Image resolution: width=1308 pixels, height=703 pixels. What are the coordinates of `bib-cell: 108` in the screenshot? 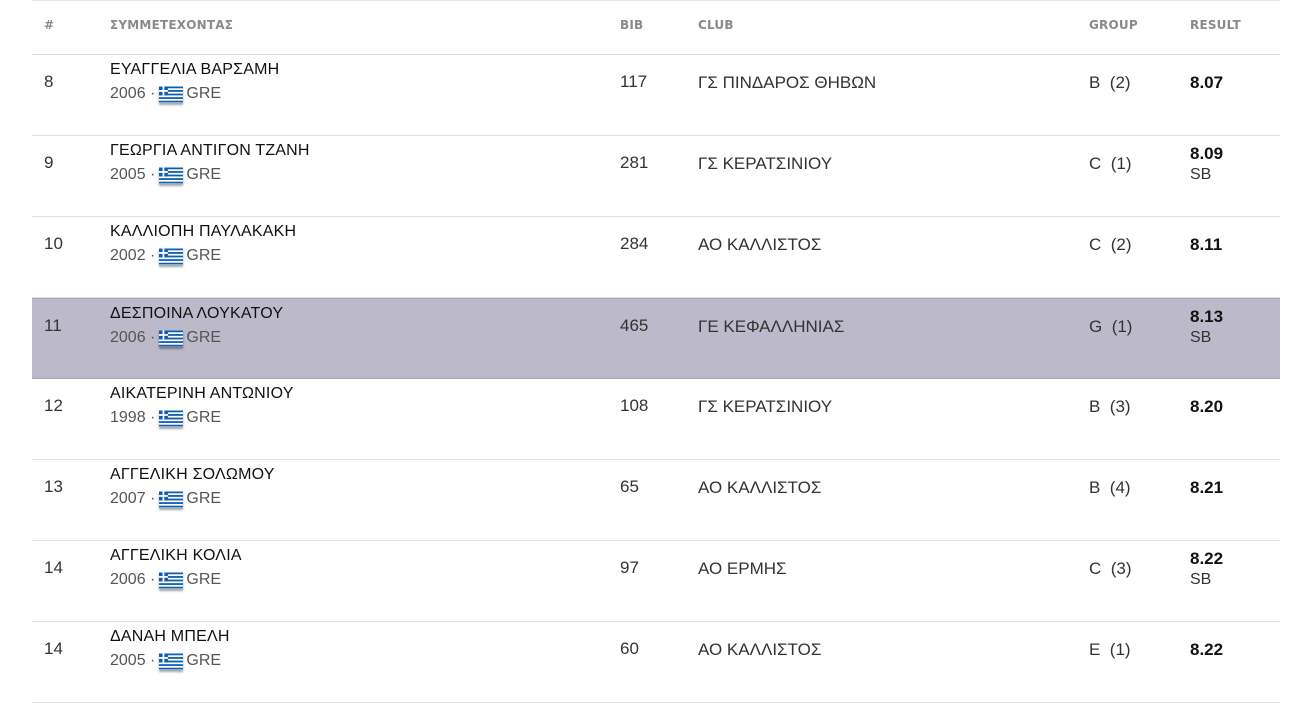 It's located at (634, 405).